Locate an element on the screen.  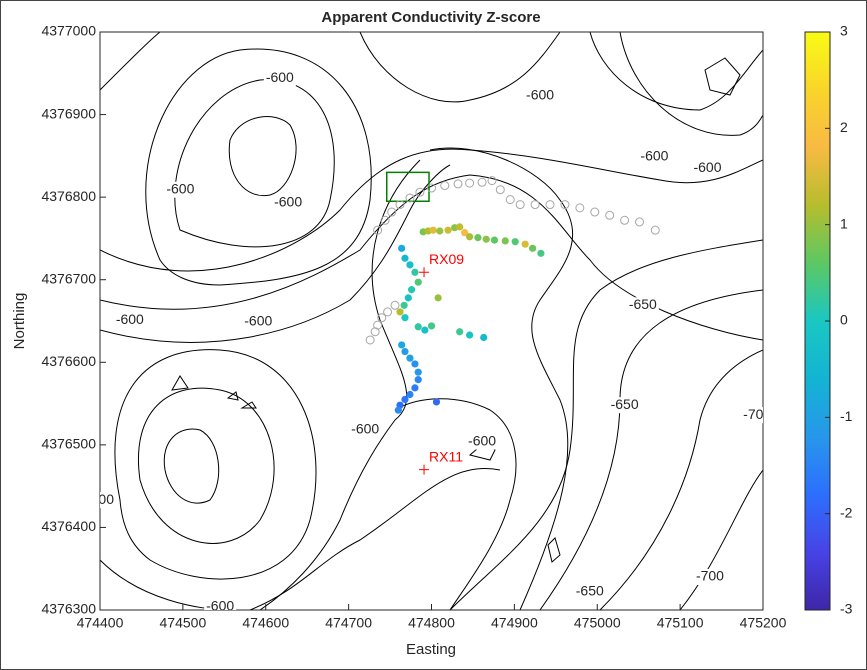
contour-label: -700 is located at coordinates (710, 576).